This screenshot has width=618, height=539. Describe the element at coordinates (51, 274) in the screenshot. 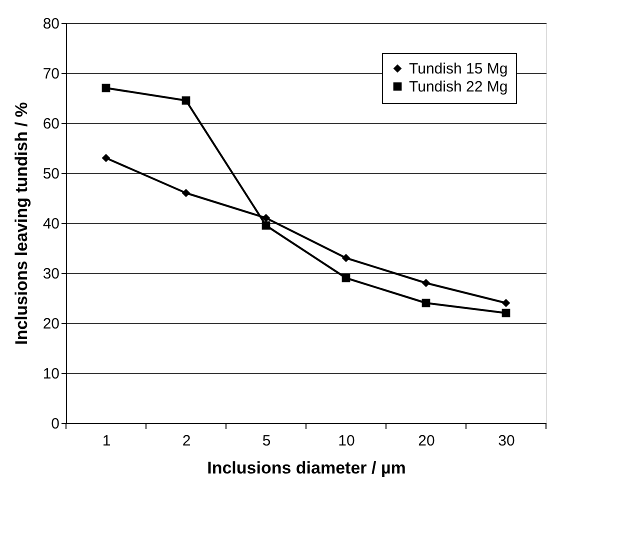

I see `y-tick-label: 30` at that location.